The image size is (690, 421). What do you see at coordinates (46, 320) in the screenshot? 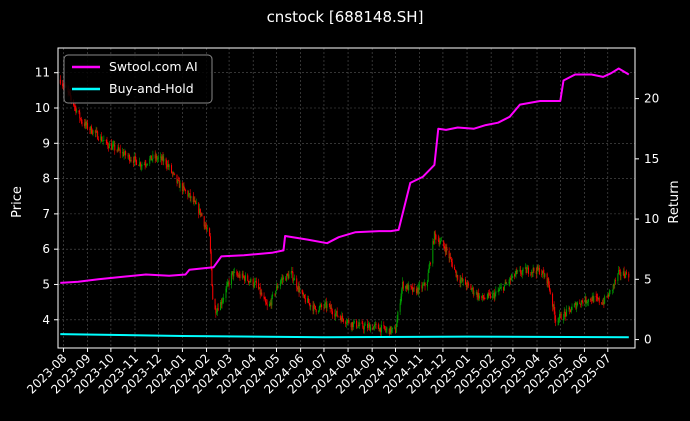
I see `y-tick-label: 4` at bounding box center [46, 320].